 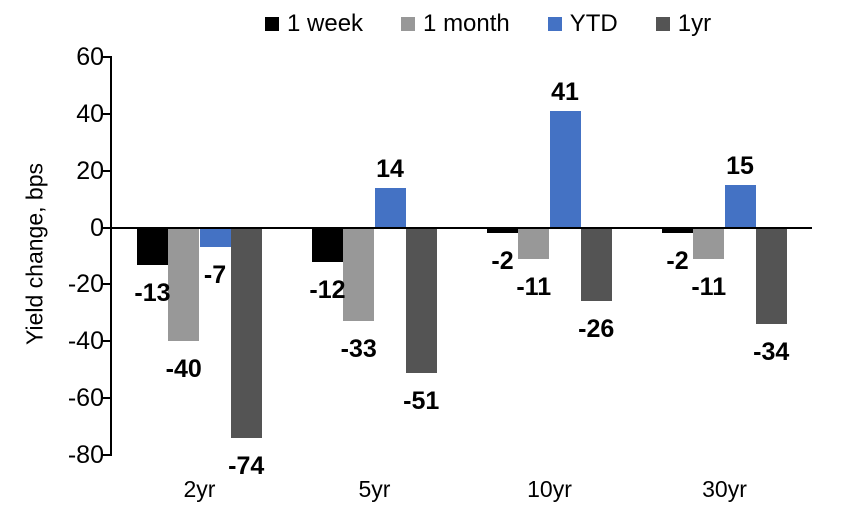 I want to click on x-axis-category-label: 5yr, so click(x=374, y=489).